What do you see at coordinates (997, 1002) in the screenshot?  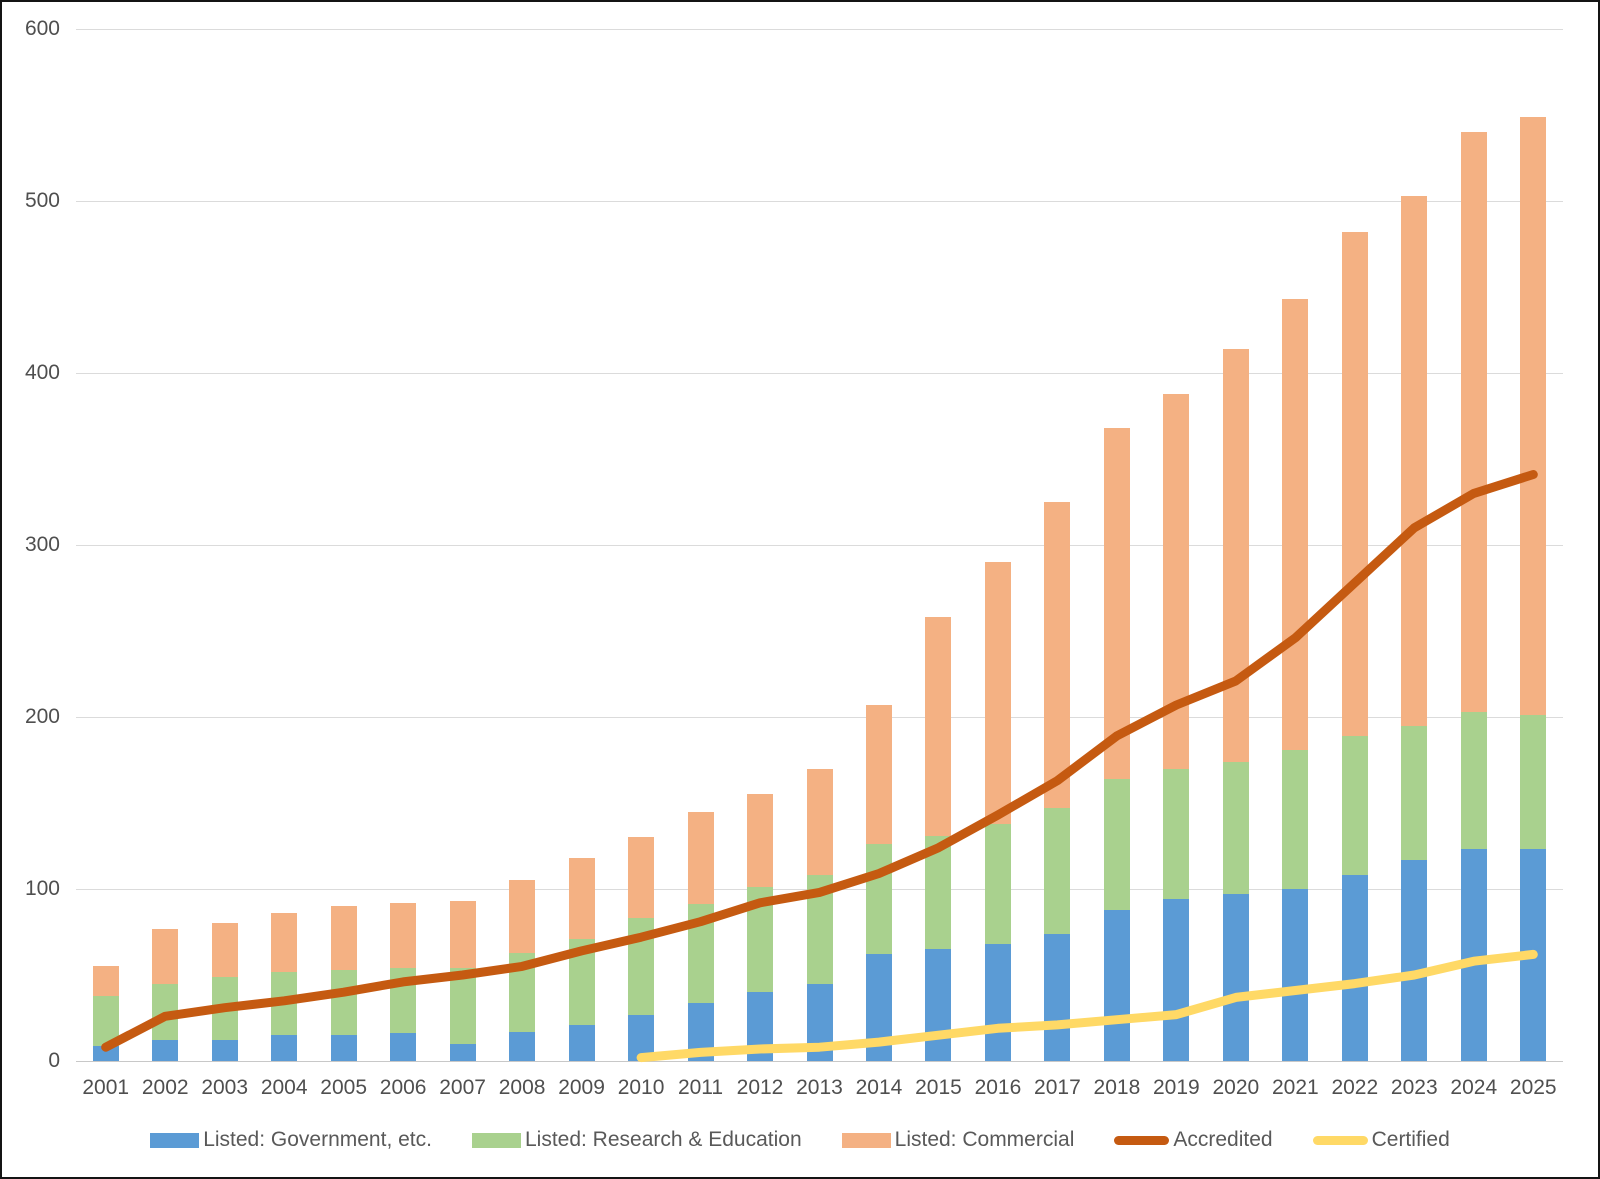 I see `bar-2016-listed-government-etc-` at bounding box center [997, 1002].